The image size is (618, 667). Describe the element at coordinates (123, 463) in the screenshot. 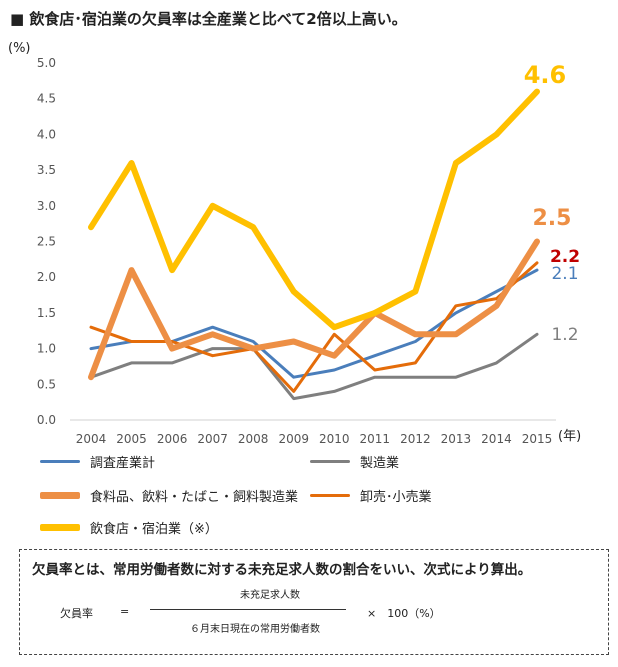

I see `legend-label-chosa: 調査産業計` at that location.